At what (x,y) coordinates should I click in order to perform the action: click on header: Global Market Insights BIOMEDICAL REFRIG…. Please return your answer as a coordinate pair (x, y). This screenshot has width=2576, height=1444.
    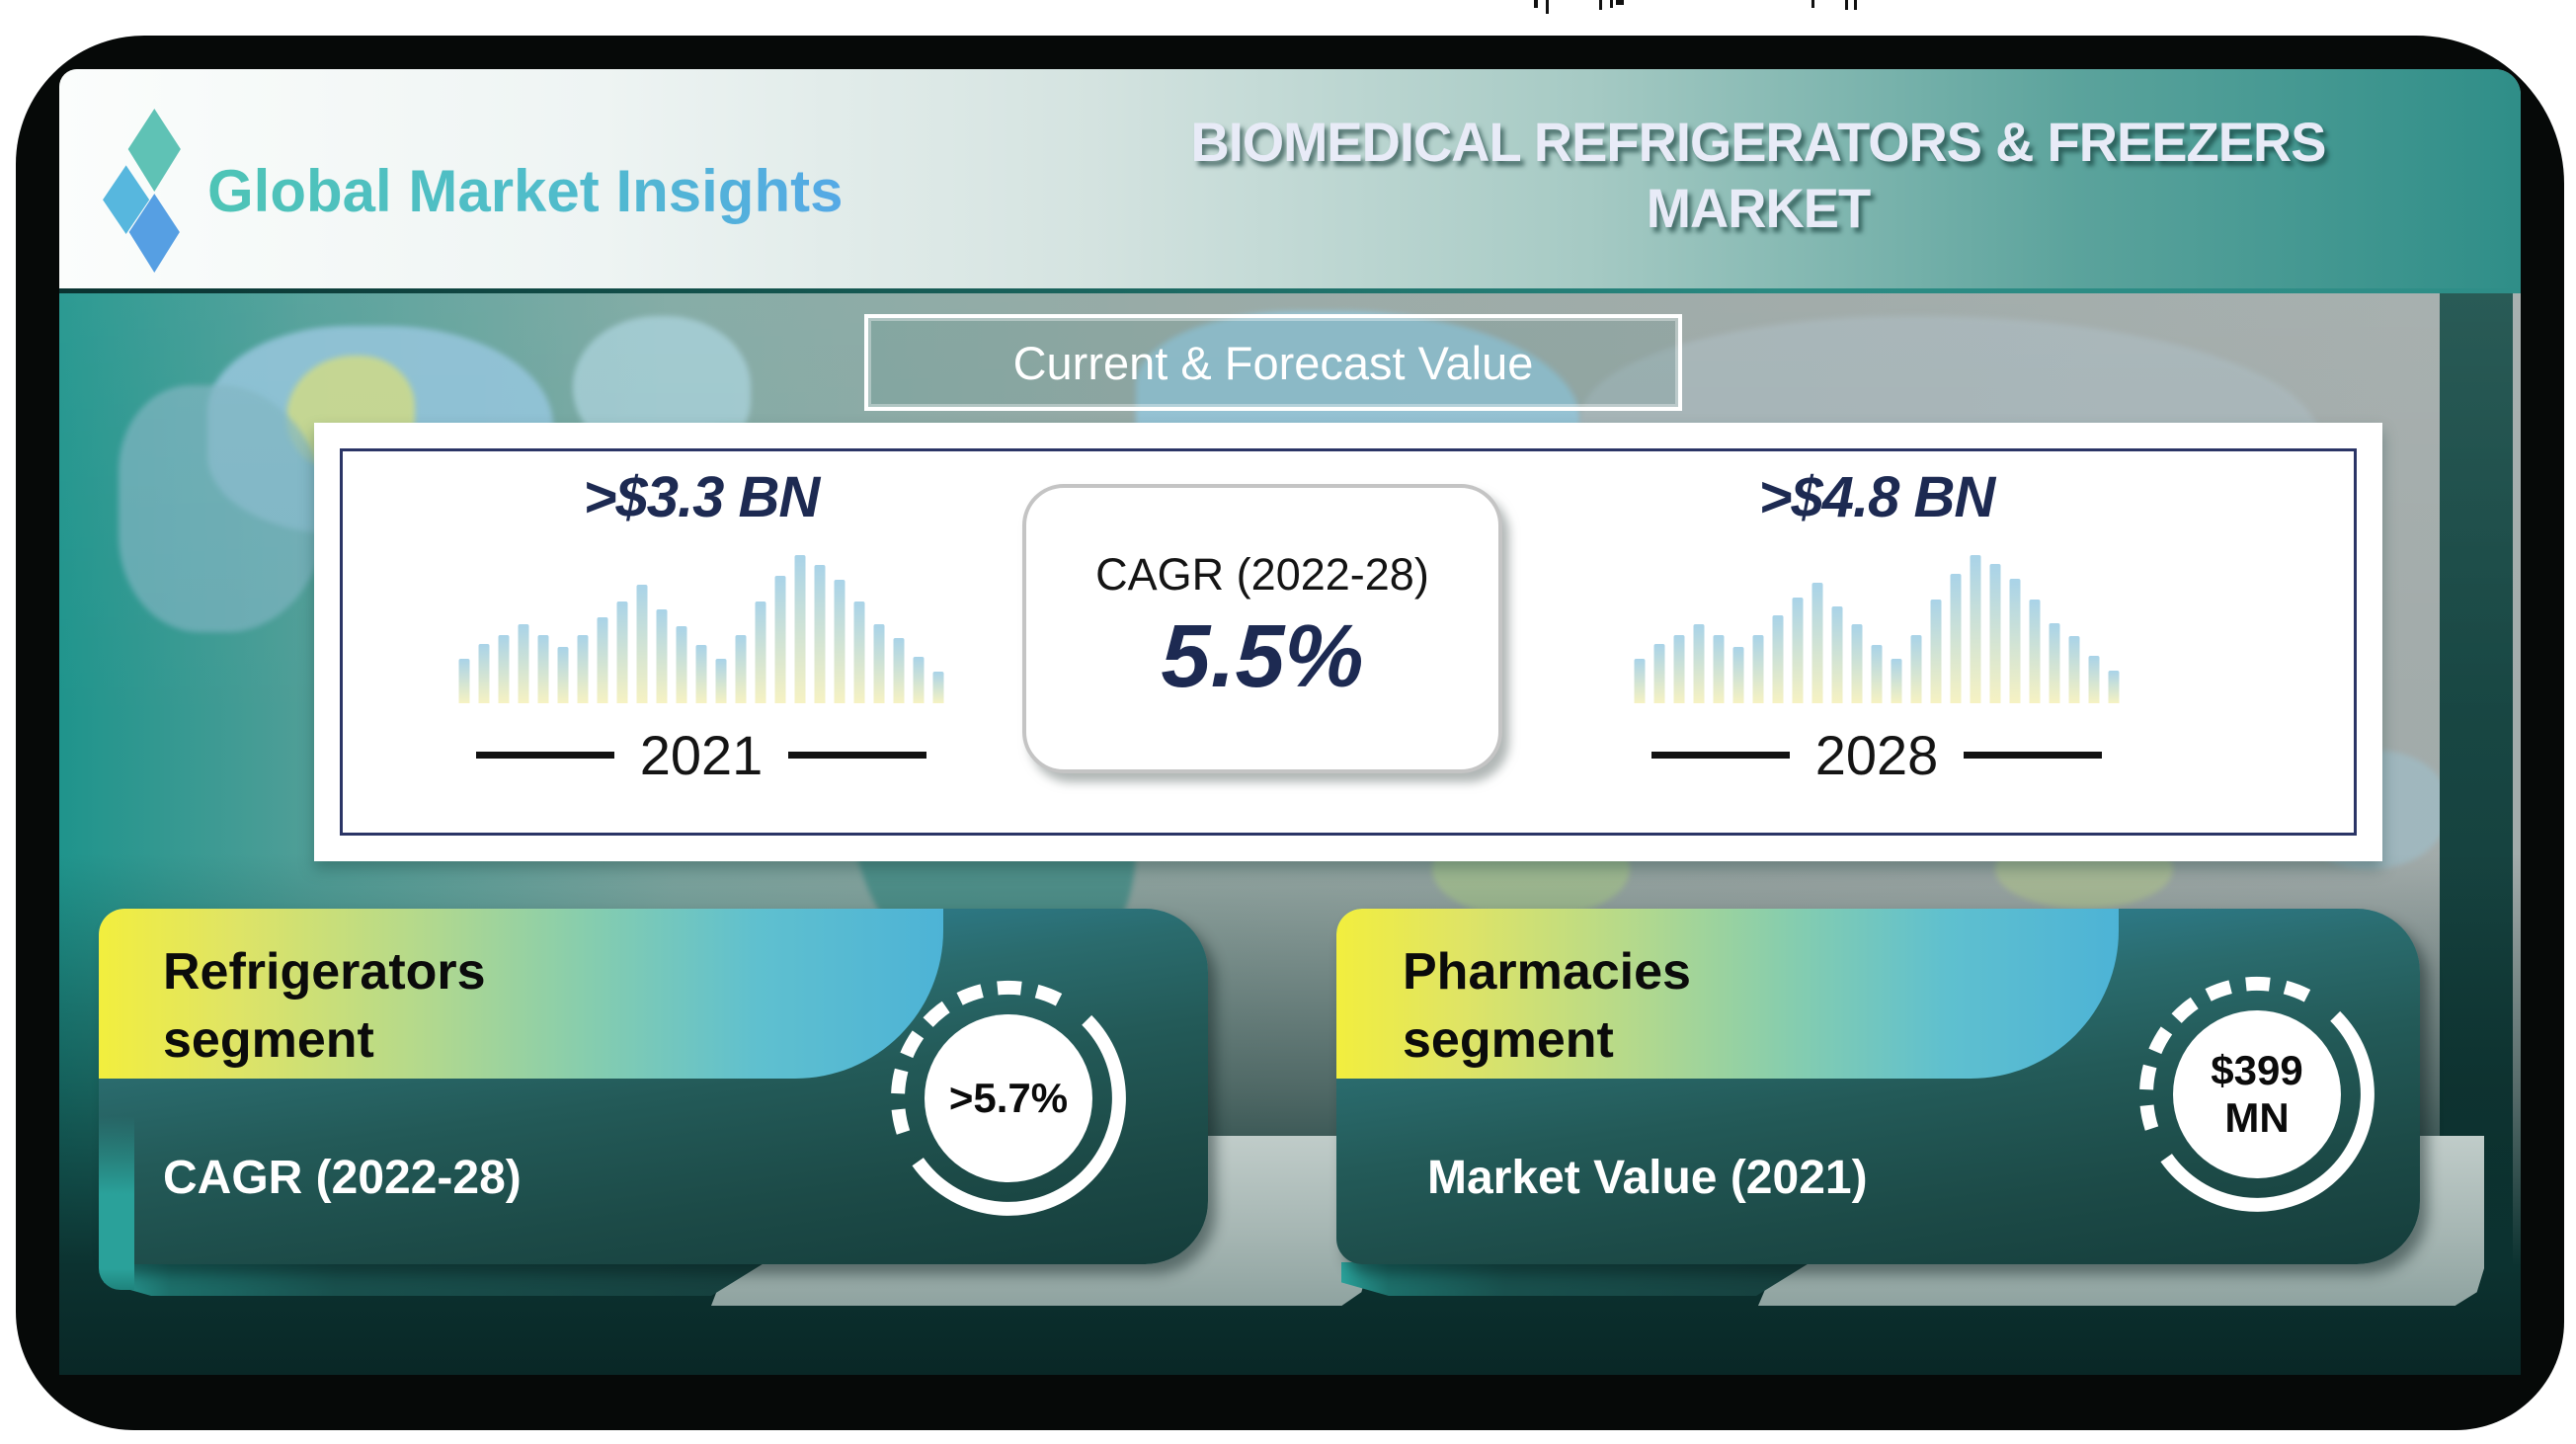
    Looking at the image, I should click on (1290, 178).